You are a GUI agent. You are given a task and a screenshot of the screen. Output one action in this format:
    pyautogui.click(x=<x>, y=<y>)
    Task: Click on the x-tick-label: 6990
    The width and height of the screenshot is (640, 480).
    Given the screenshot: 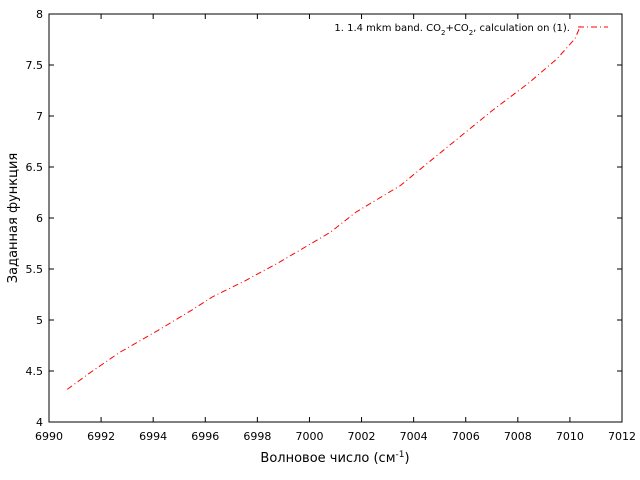 What is the action you would take?
    pyautogui.click(x=49, y=436)
    